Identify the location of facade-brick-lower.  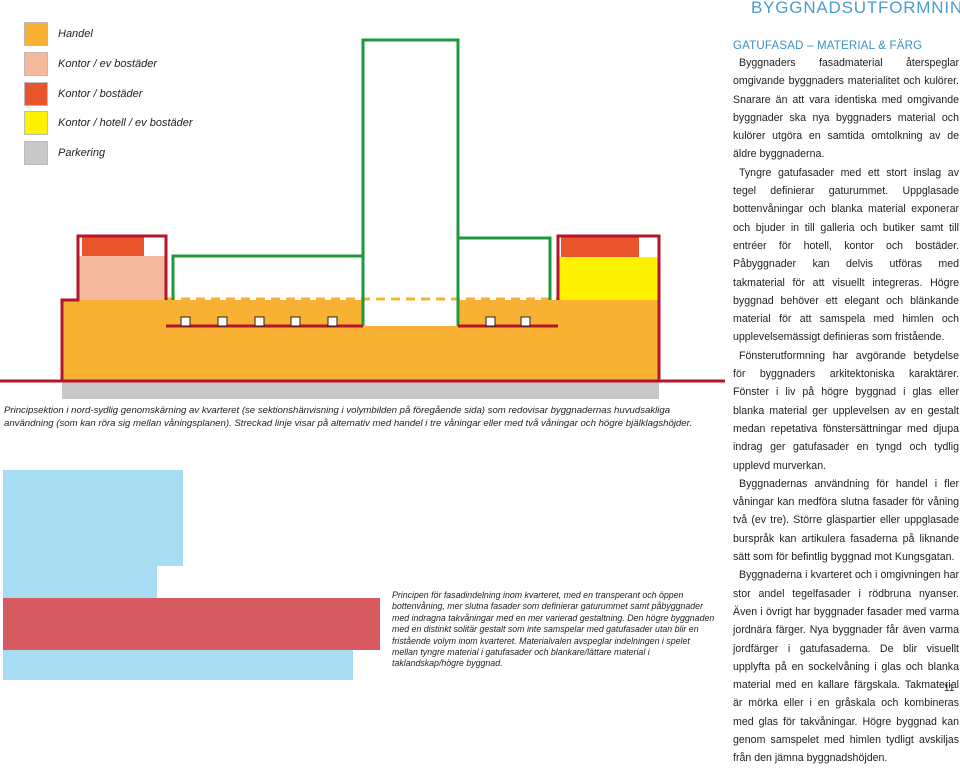
(191, 624).